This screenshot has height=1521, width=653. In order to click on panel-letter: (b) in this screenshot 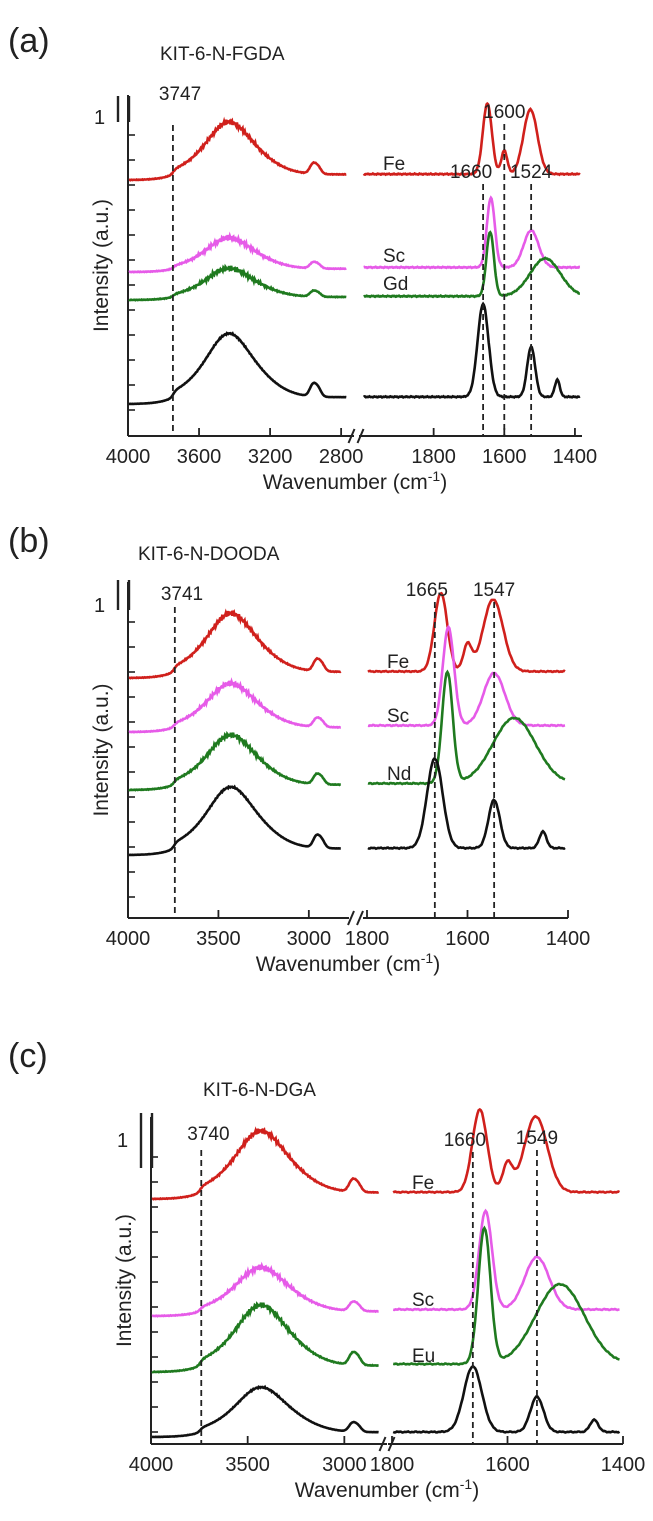, I will do `click(29, 541)`.